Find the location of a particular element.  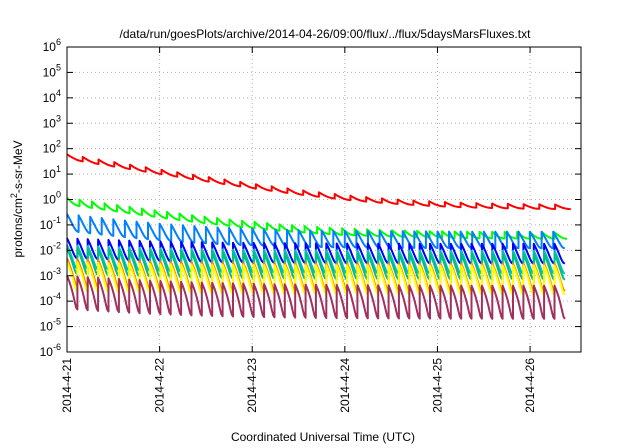

y-tick-label: 10⁻¹ is located at coordinates (50, 223).